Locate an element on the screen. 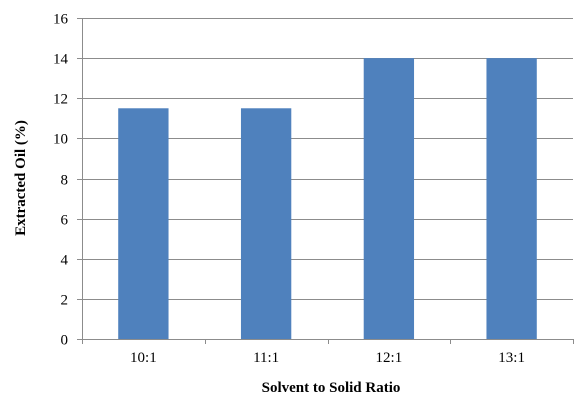  y-tick-label: 12 is located at coordinates (60, 100).